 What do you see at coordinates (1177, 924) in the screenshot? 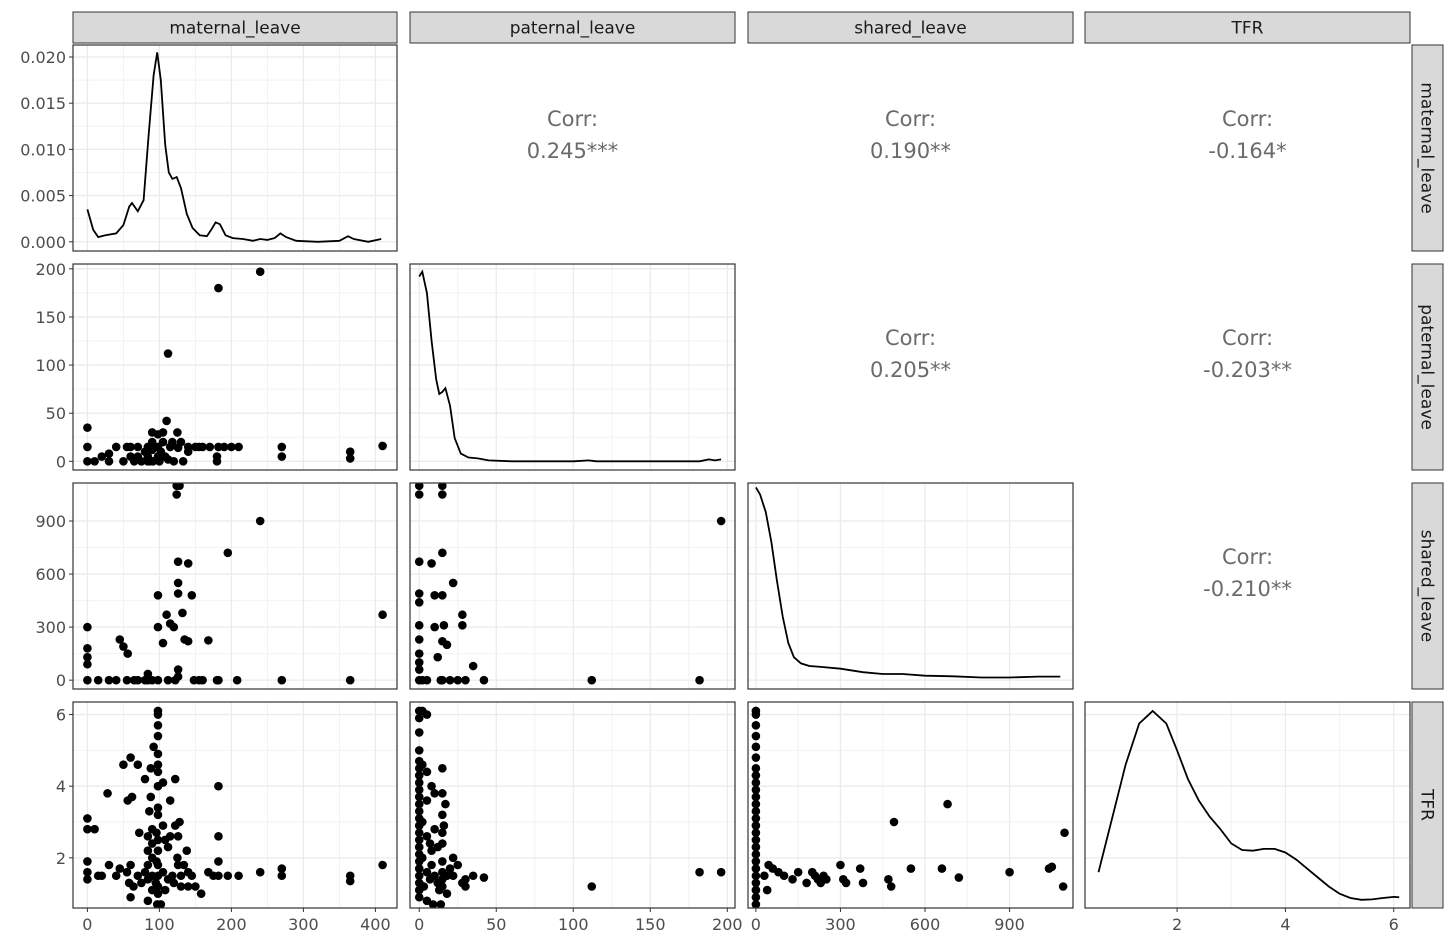
I see `x-tick-label: 2` at bounding box center [1177, 924].